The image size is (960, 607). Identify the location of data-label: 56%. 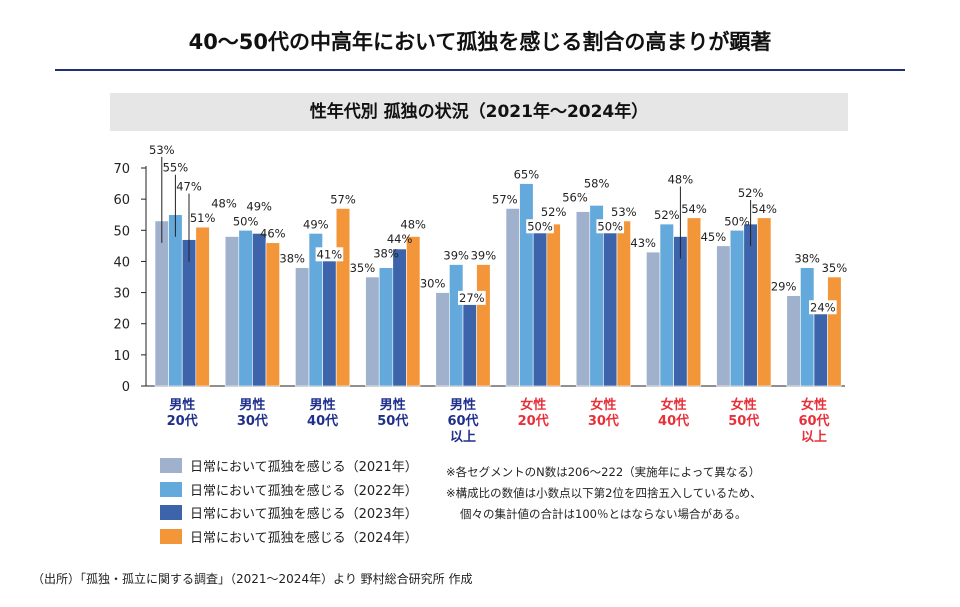
(575, 198).